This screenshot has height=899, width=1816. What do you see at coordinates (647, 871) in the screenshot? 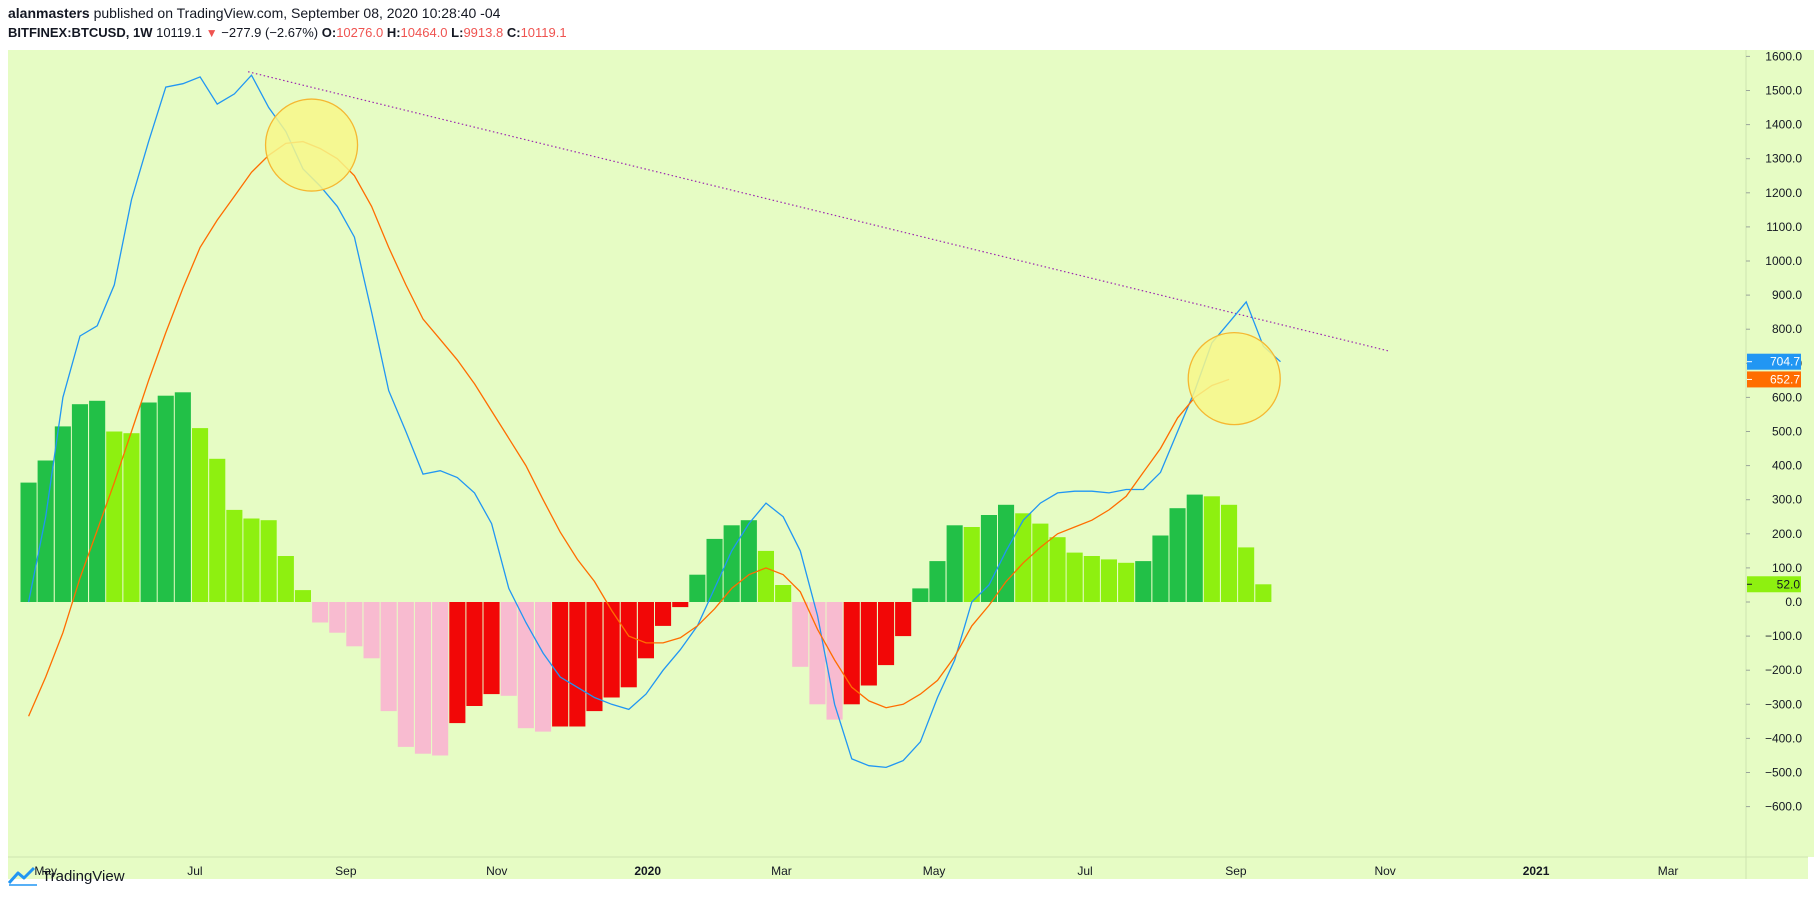
I see `x-tick-label: 2020` at bounding box center [647, 871].